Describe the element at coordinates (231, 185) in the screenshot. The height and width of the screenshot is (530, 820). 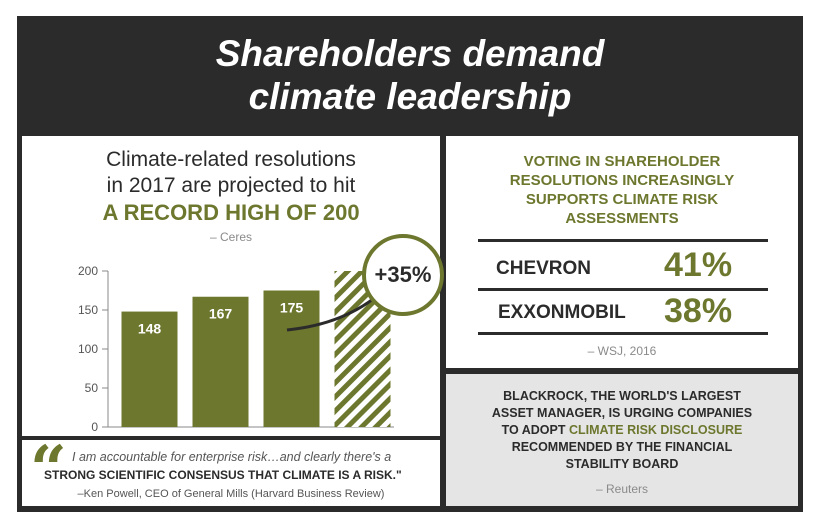
I see `chart-headline-line-2: in 2017 are projected to hit` at that location.